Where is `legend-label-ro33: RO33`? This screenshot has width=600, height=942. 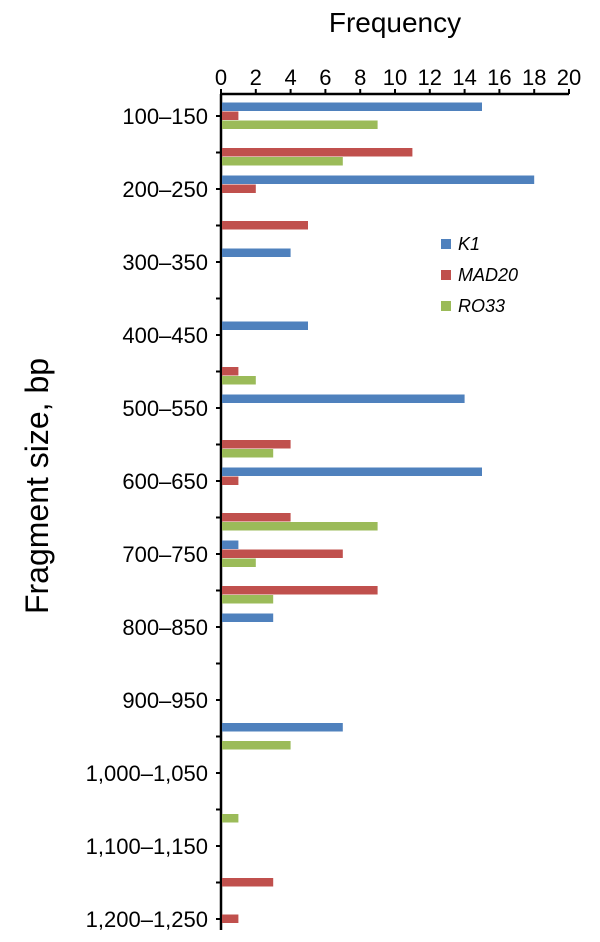 legend-label-ro33: RO33 is located at coordinates (481, 306).